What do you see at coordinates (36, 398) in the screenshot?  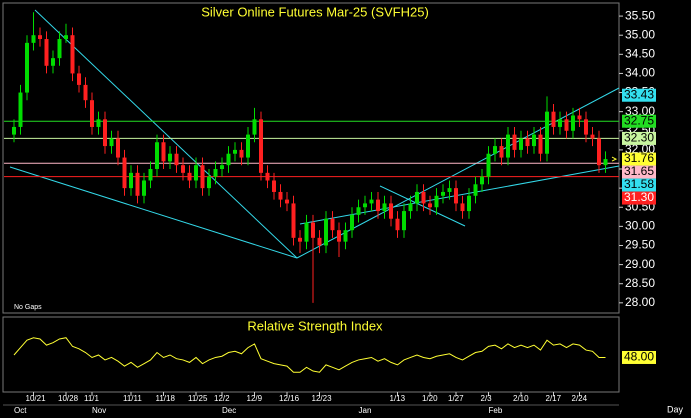 I see `x-tick-label: 10/21` at bounding box center [36, 398].